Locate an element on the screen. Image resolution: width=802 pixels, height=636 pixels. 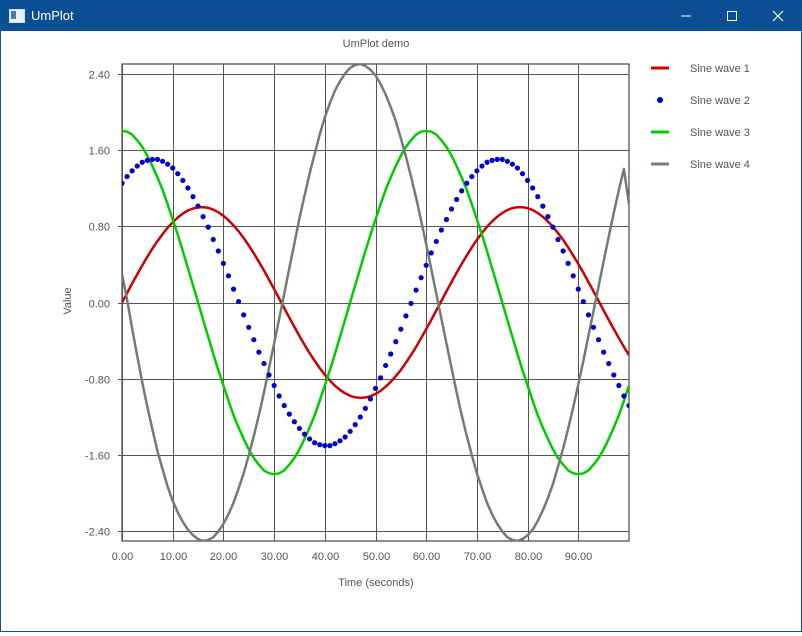
y-tick-label: 1.60 is located at coordinates (99, 152).